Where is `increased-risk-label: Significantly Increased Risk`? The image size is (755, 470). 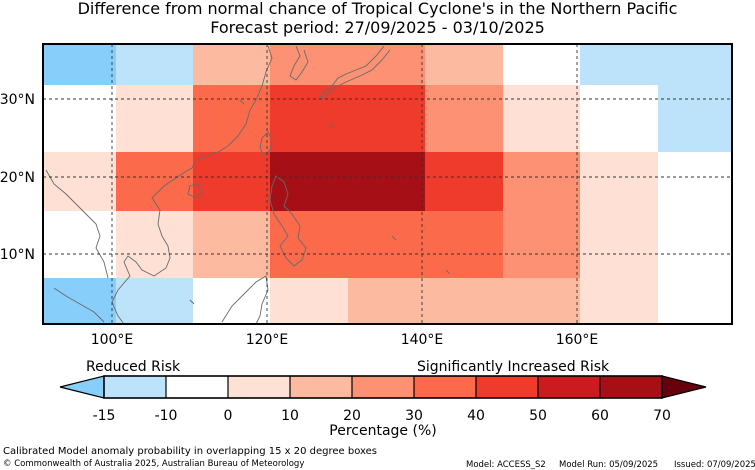 increased-risk-label: Significantly Increased Risk is located at coordinates (513, 367).